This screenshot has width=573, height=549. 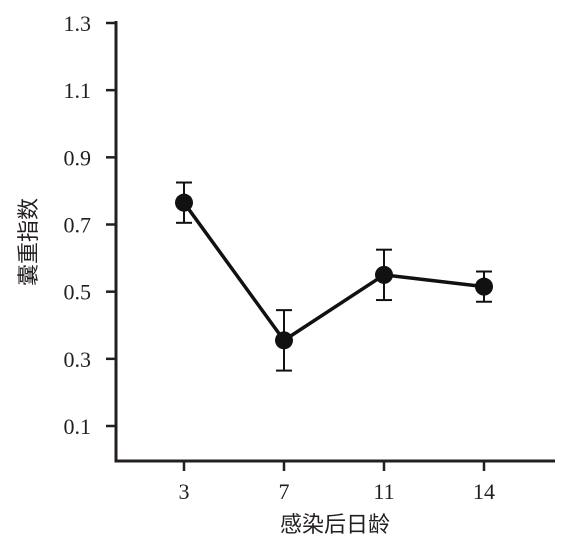 I want to click on x-tick-label: 11, so click(x=383, y=491).